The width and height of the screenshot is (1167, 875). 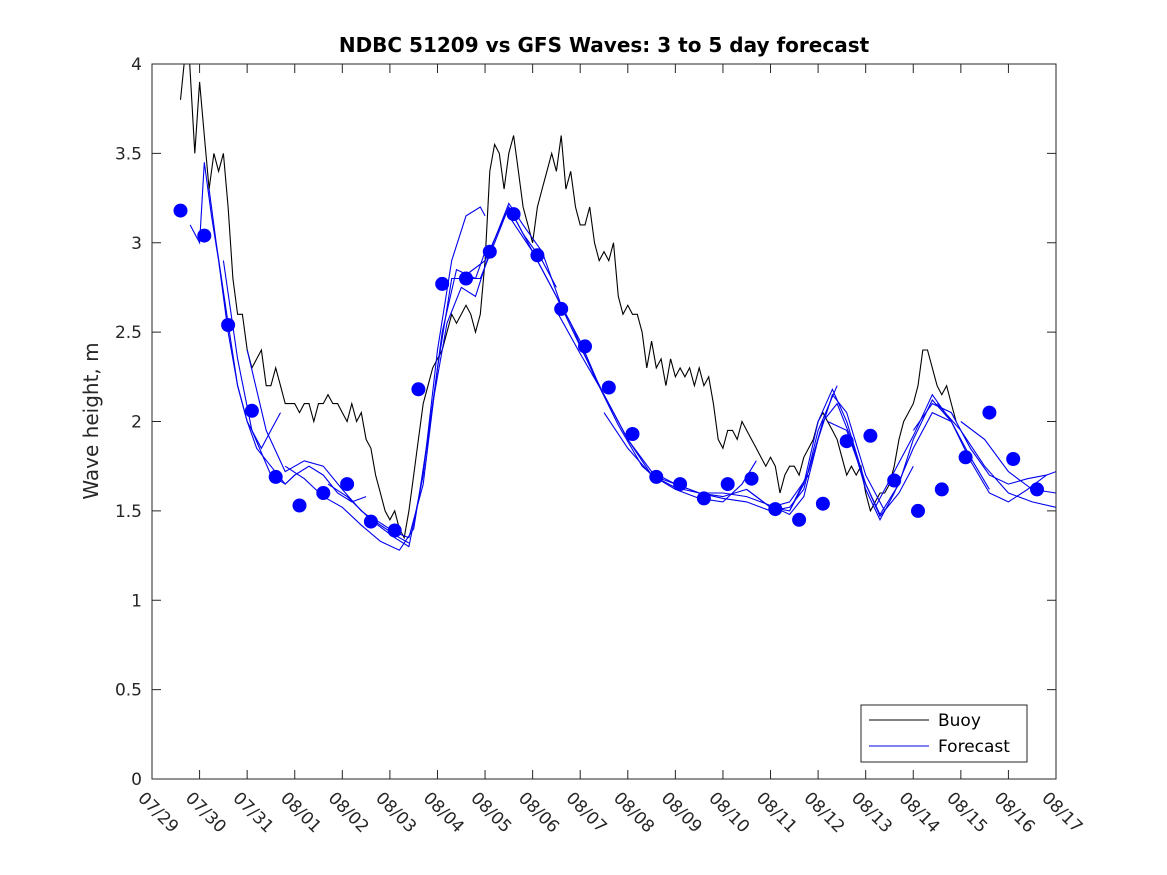 I want to click on y-tick-label: 2, so click(x=136, y=423).